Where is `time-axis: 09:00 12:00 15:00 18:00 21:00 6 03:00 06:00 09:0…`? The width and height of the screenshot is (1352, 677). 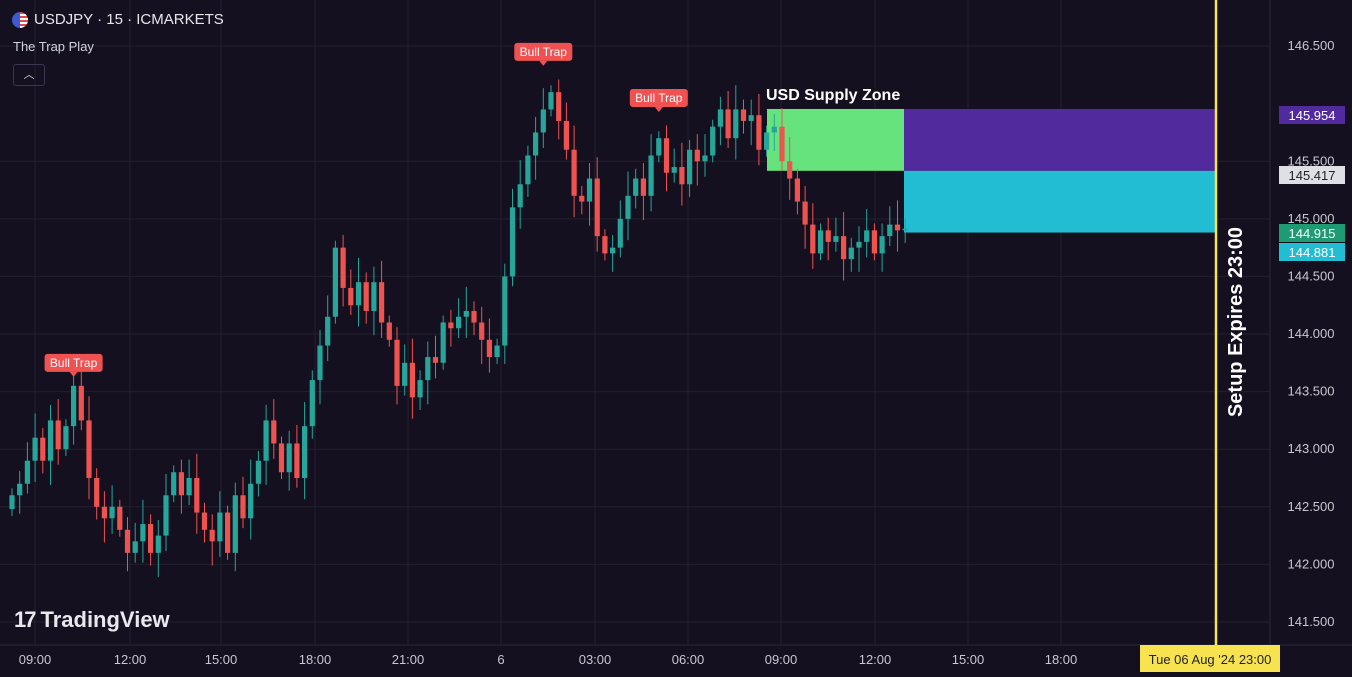
time-axis: 09:00 12:00 15:00 18:00 21:00 6 03:00 06:00 09:0… is located at coordinates (650, 659).